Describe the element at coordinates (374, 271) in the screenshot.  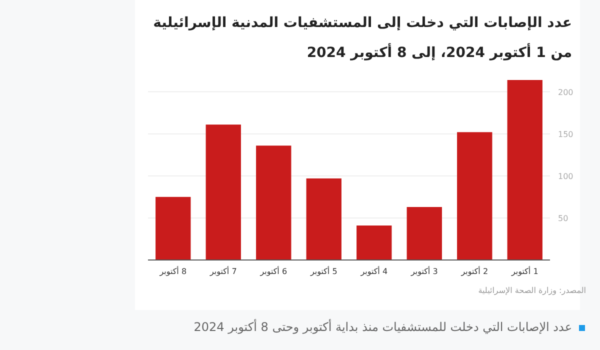
I see `x-tick-label: 4 أكتوبر` at that location.